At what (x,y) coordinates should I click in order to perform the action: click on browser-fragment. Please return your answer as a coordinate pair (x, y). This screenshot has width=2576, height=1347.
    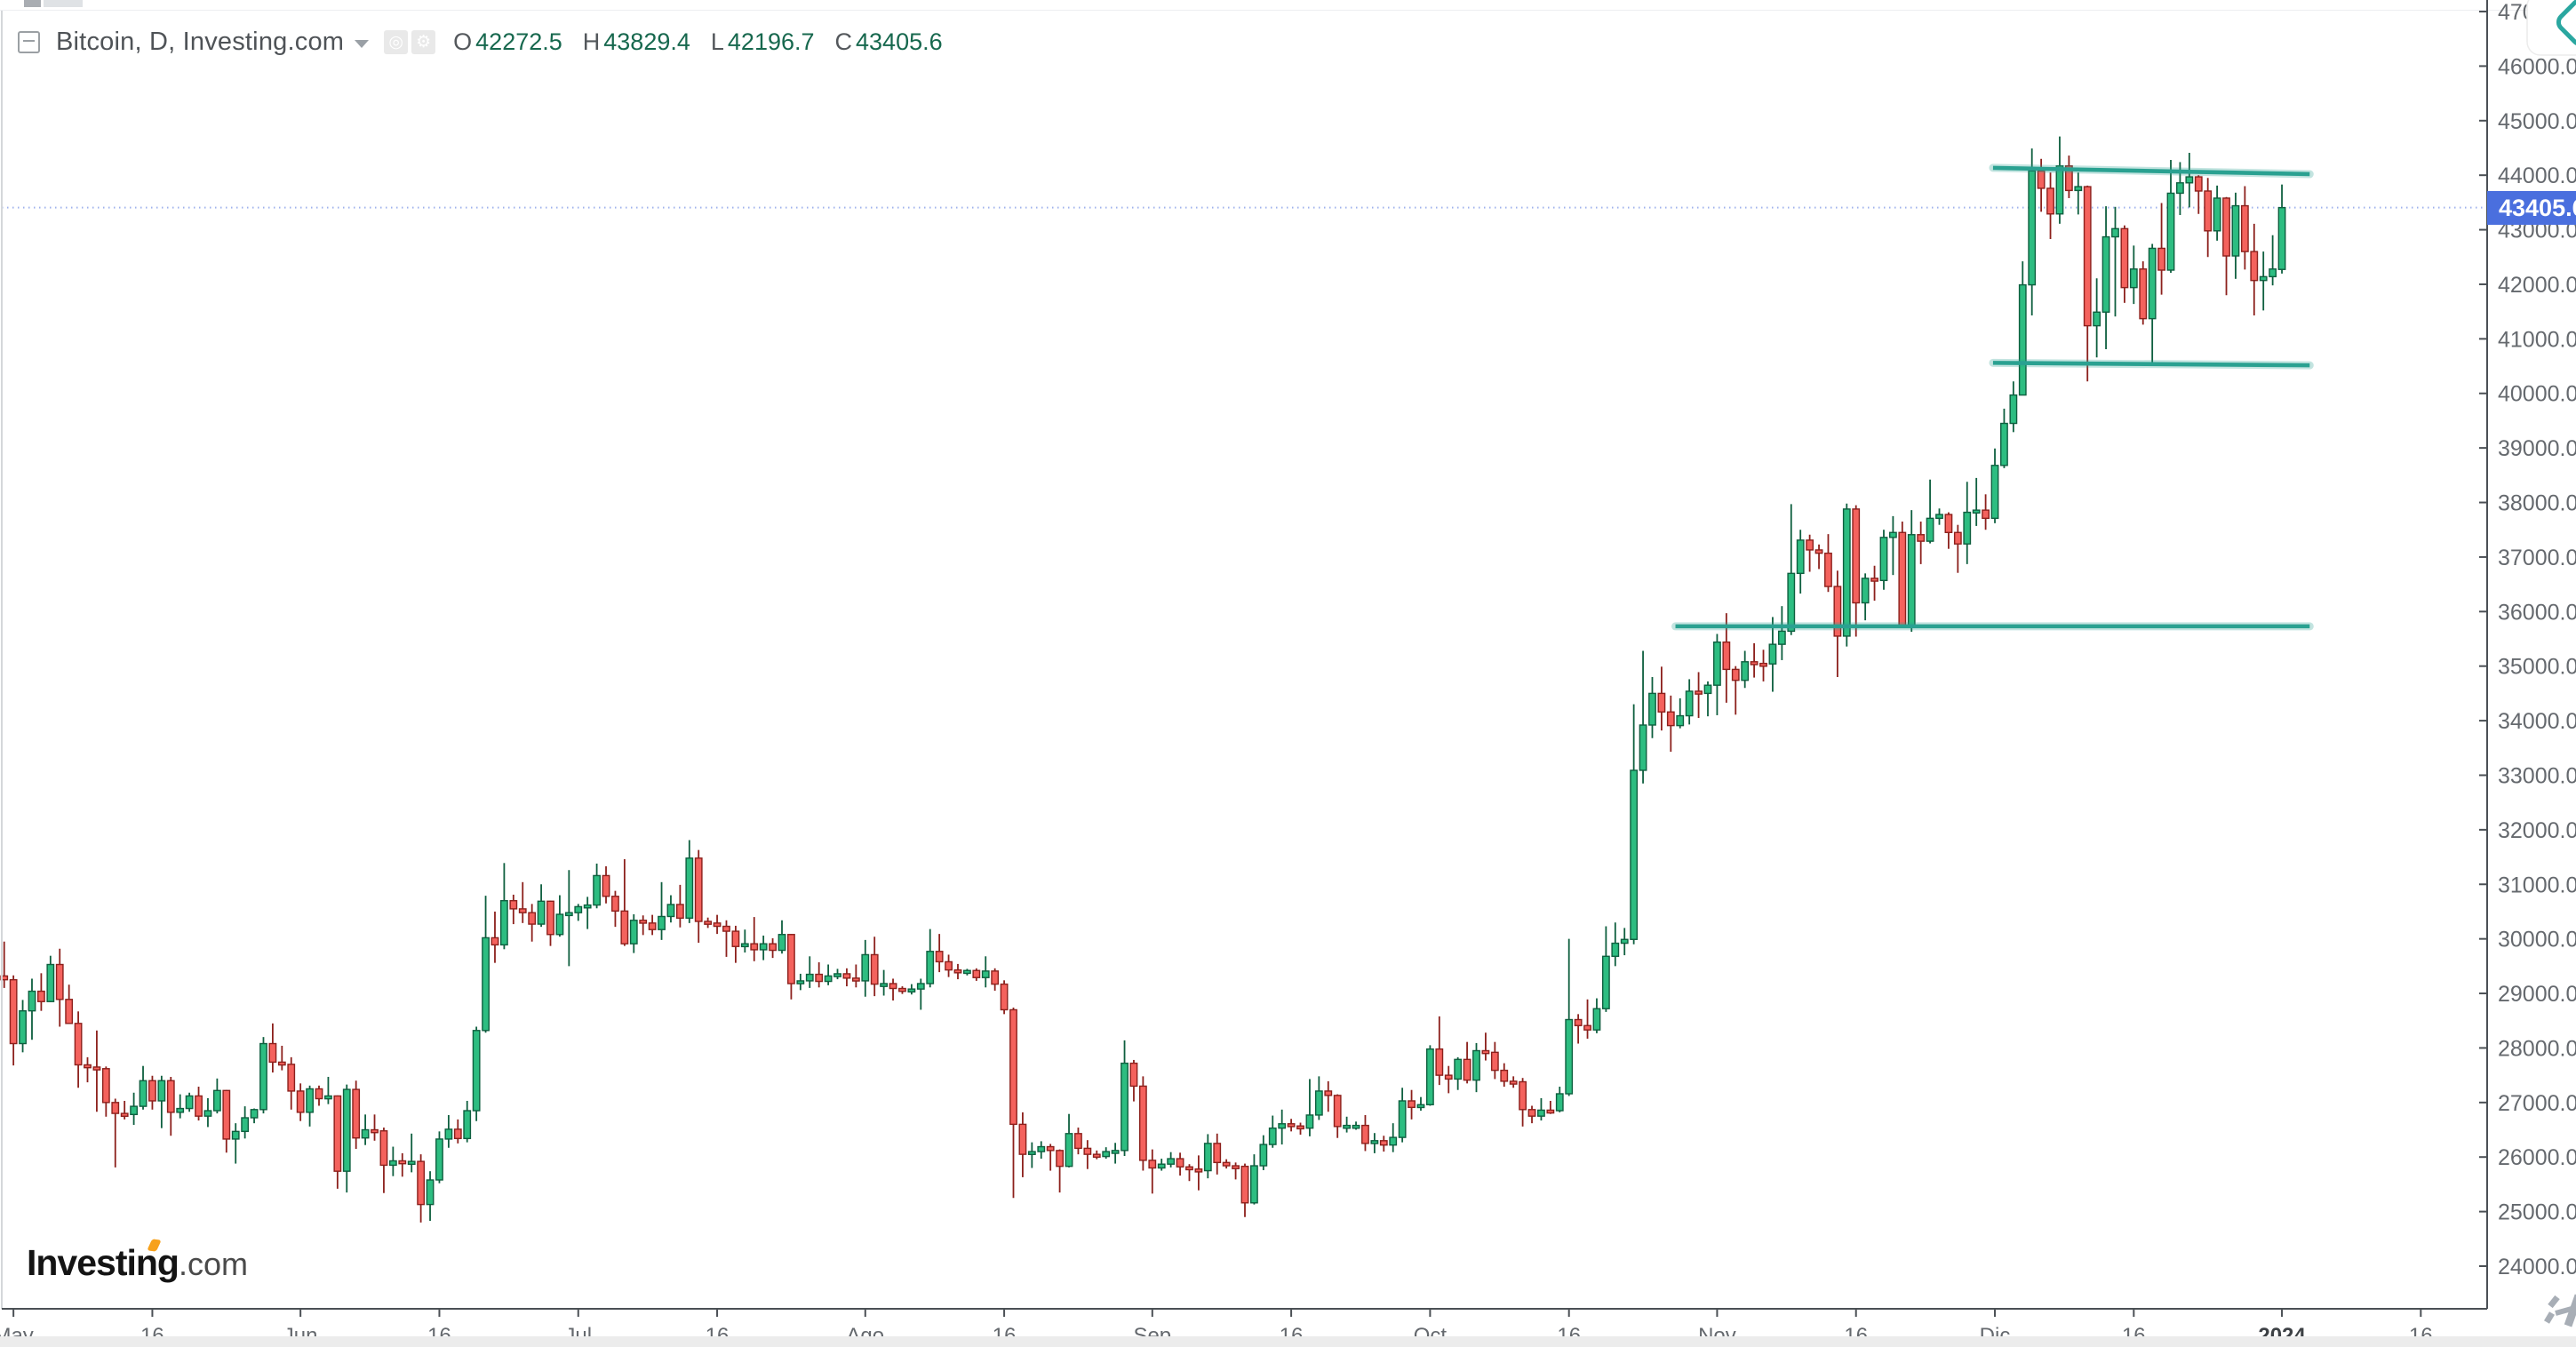
    Looking at the image, I should click on (32, 3).